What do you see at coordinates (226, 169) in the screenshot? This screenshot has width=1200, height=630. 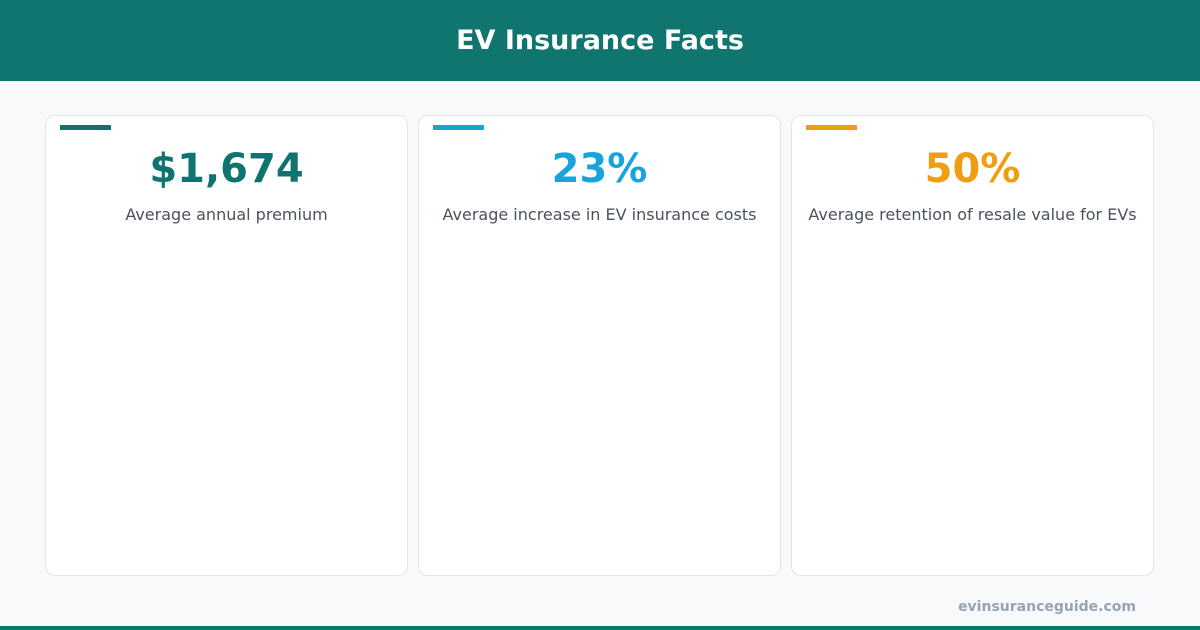 I see `stat-value: $1,674` at bounding box center [226, 169].